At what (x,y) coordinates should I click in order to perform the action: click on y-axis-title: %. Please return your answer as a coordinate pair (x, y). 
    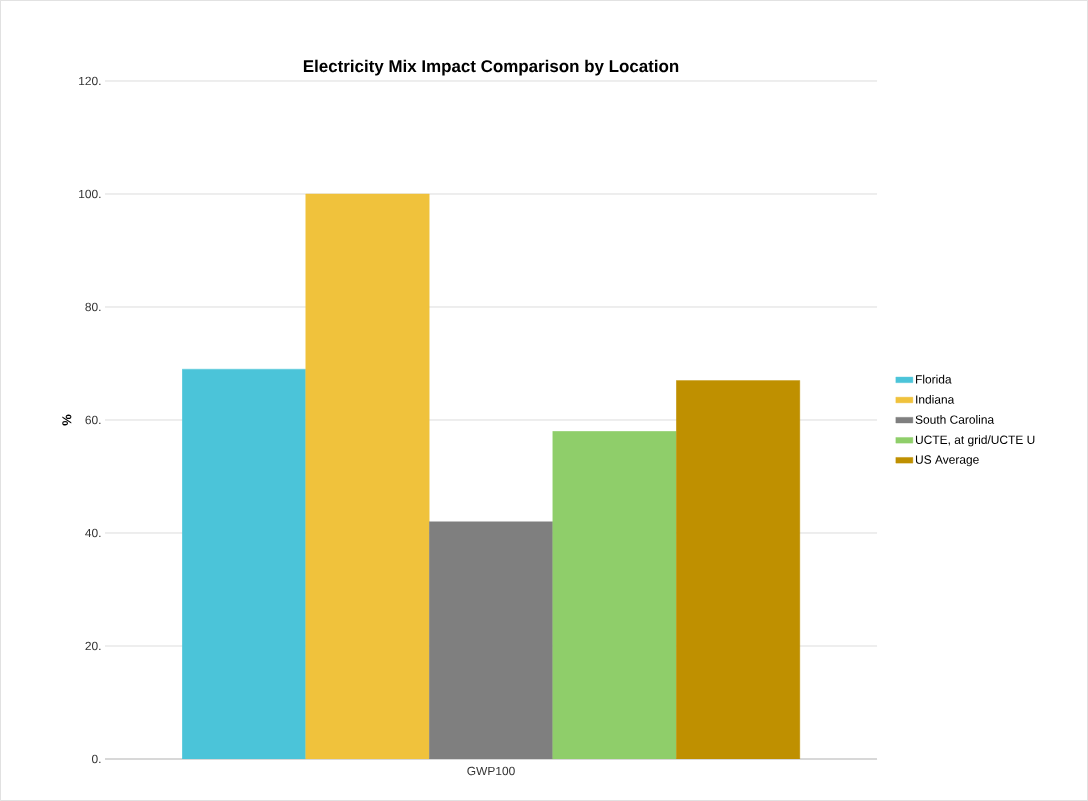
    Looking at the image, I should click on (67, 420).